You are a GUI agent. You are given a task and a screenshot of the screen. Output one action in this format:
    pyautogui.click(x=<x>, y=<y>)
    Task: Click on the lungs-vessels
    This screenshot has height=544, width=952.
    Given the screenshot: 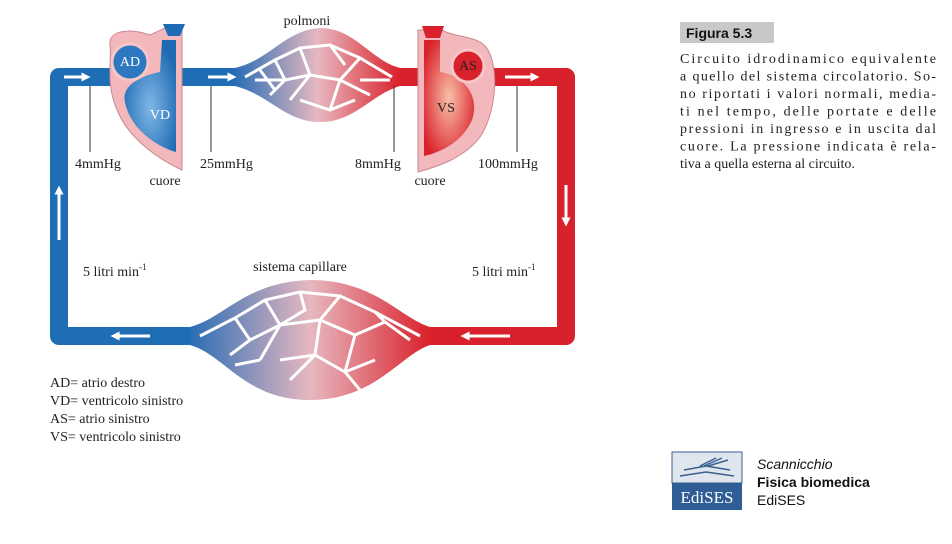 What is the action you would take?
    pyautogui.click(x=318, y=77)
    